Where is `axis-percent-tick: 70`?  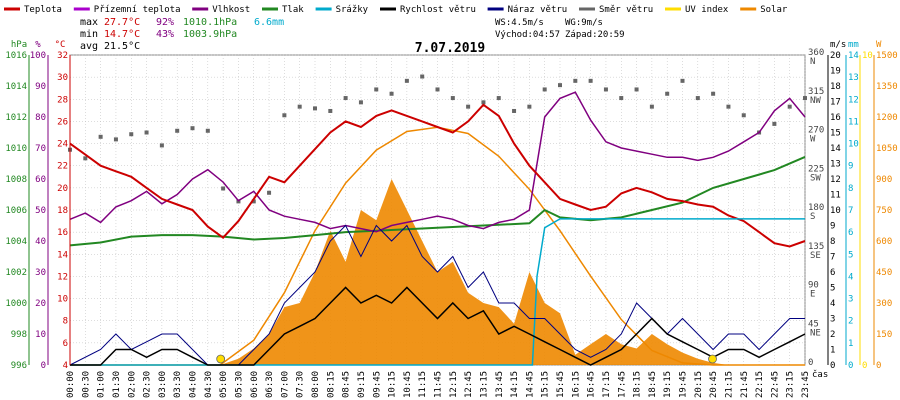
axis-percent-tick: 70 is located at coordinates (40, 149).